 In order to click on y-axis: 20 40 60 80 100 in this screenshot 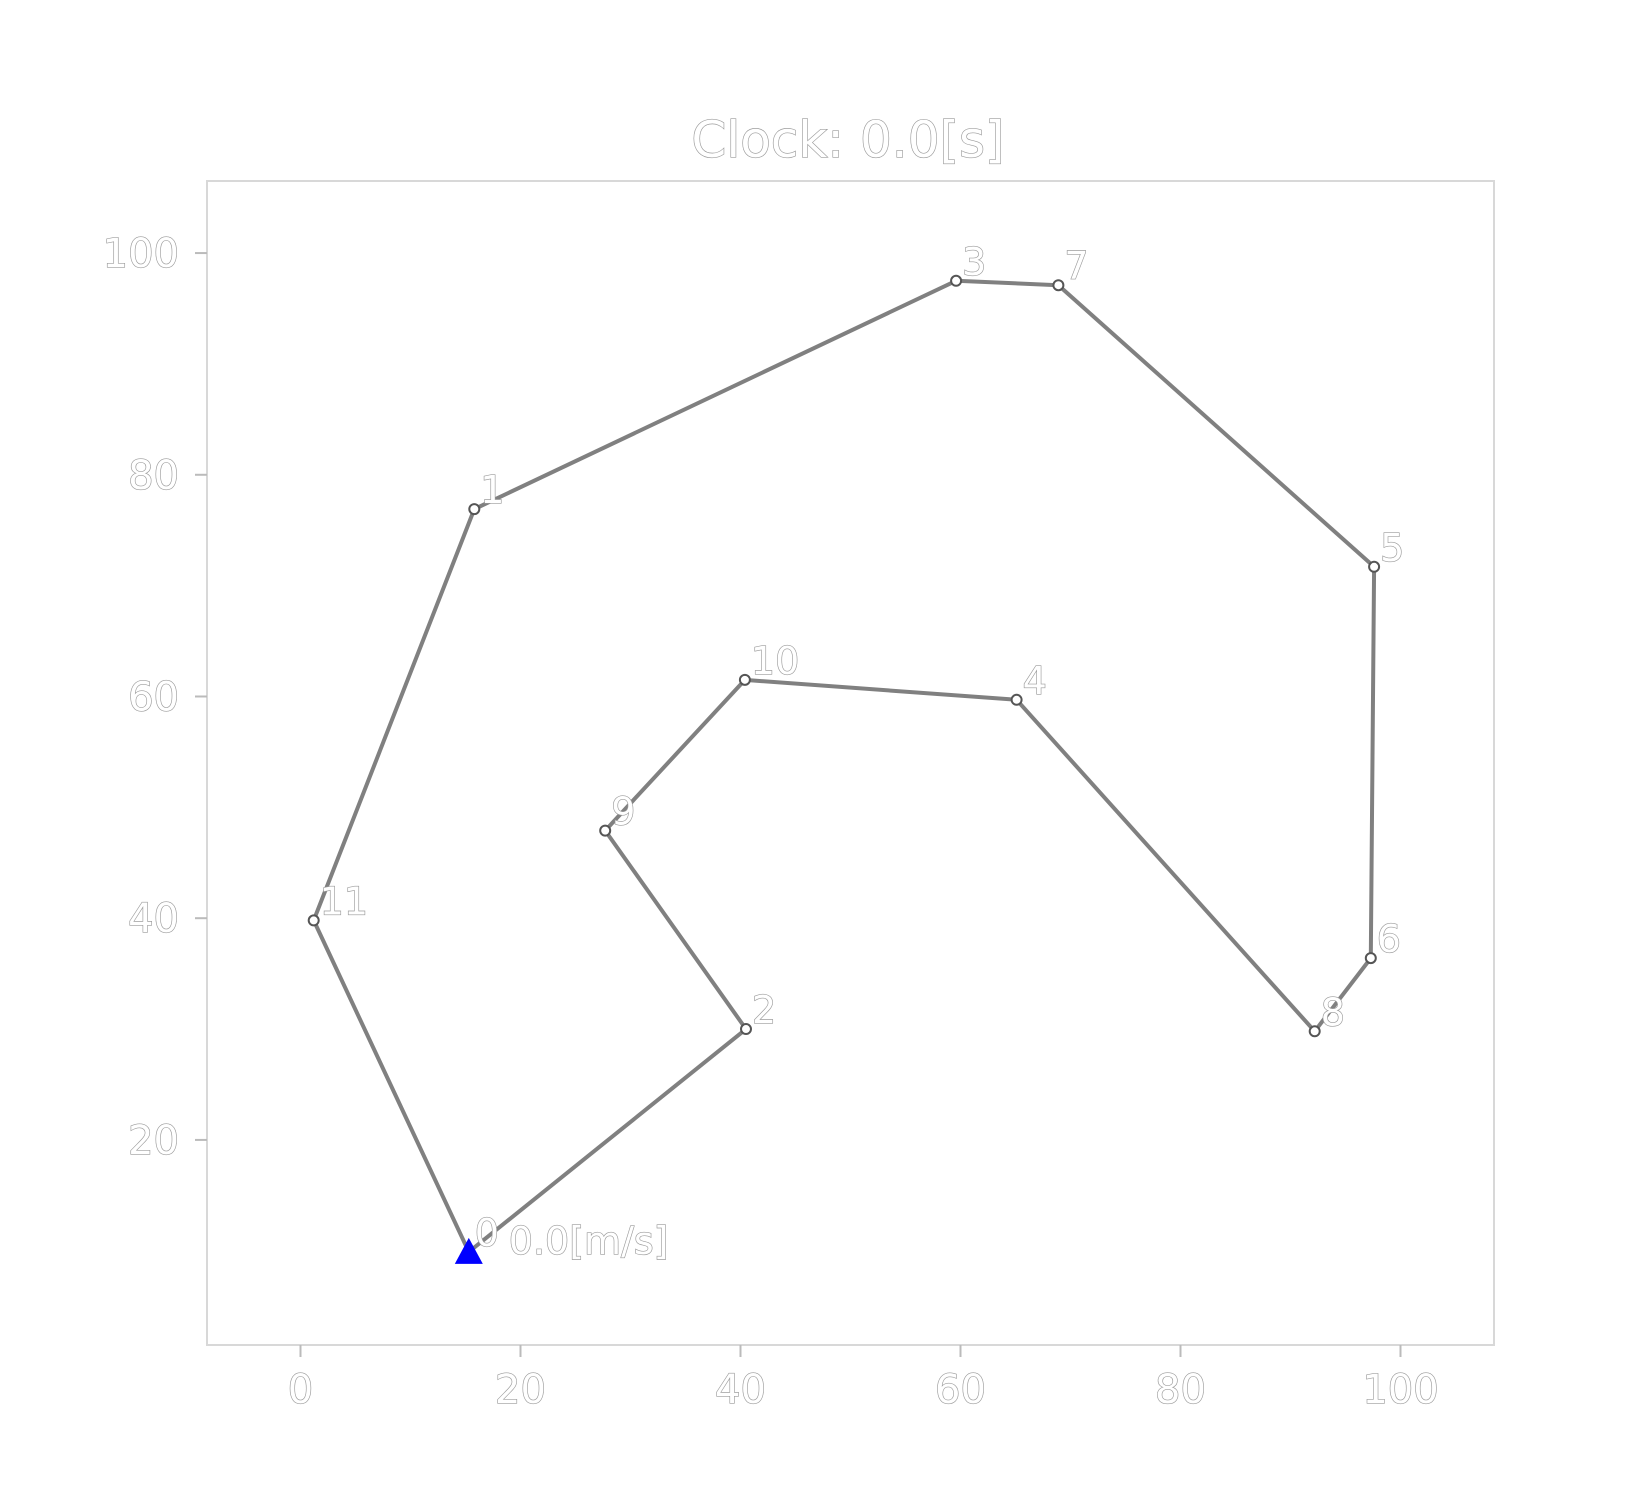, I will do `click(154, 697)`.